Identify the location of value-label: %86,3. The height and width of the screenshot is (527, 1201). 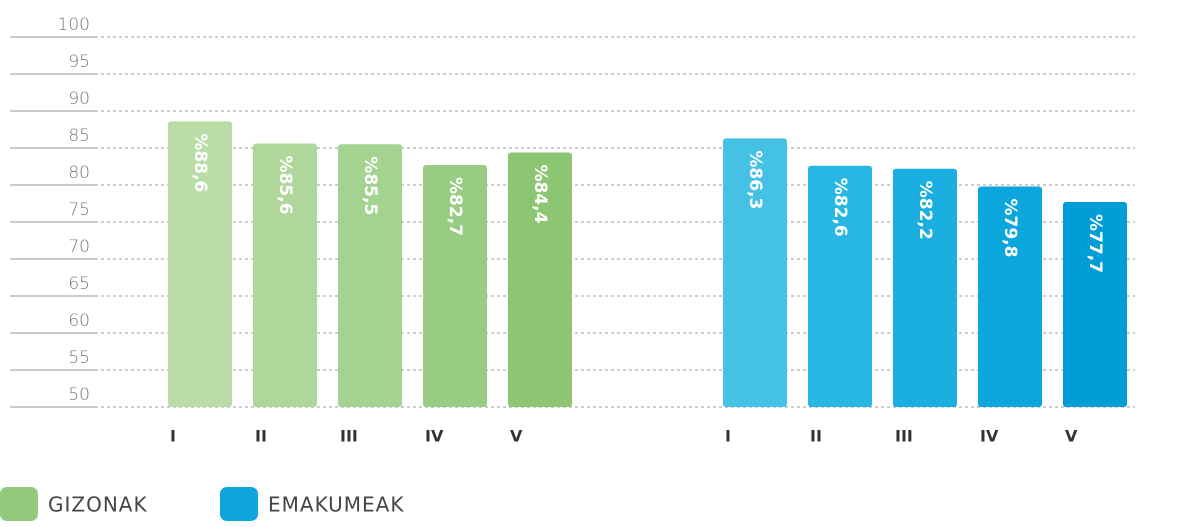
(755, 179).